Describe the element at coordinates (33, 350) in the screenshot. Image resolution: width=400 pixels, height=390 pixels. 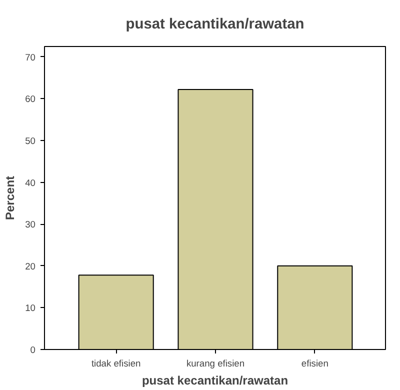
I see `y-tick-label: 0` at that location.